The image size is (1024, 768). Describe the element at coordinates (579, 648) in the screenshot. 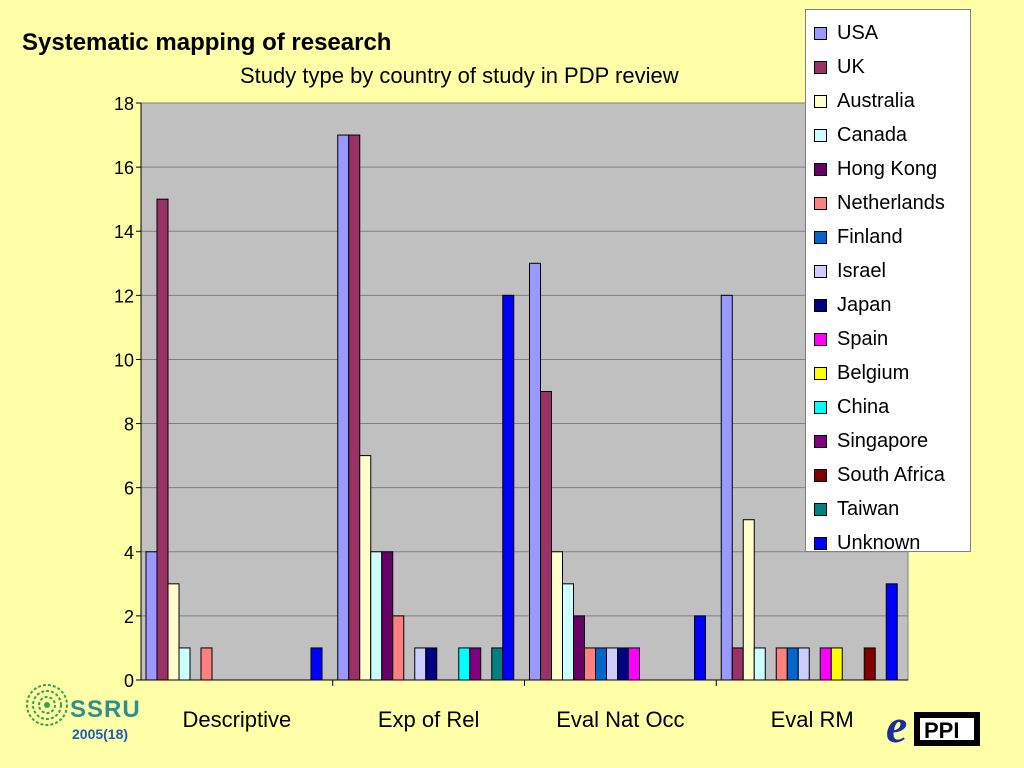

I see `bar-hong-kong-eval-nat-occ` at that location.